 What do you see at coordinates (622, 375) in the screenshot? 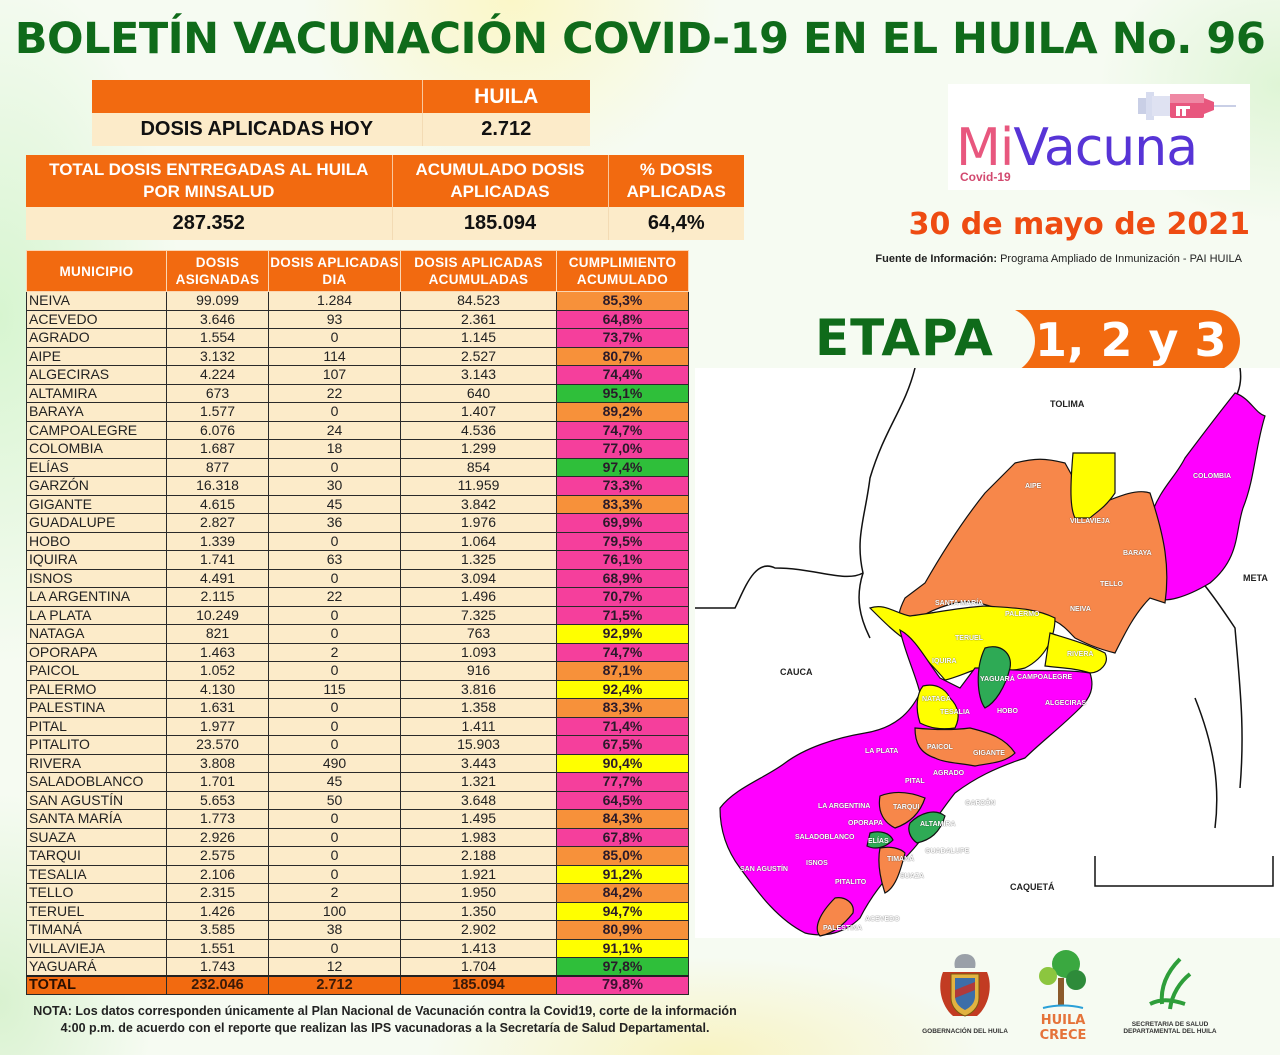
I see `cell-cumplimiento: 74,4%` at bounding box center [622, 375].